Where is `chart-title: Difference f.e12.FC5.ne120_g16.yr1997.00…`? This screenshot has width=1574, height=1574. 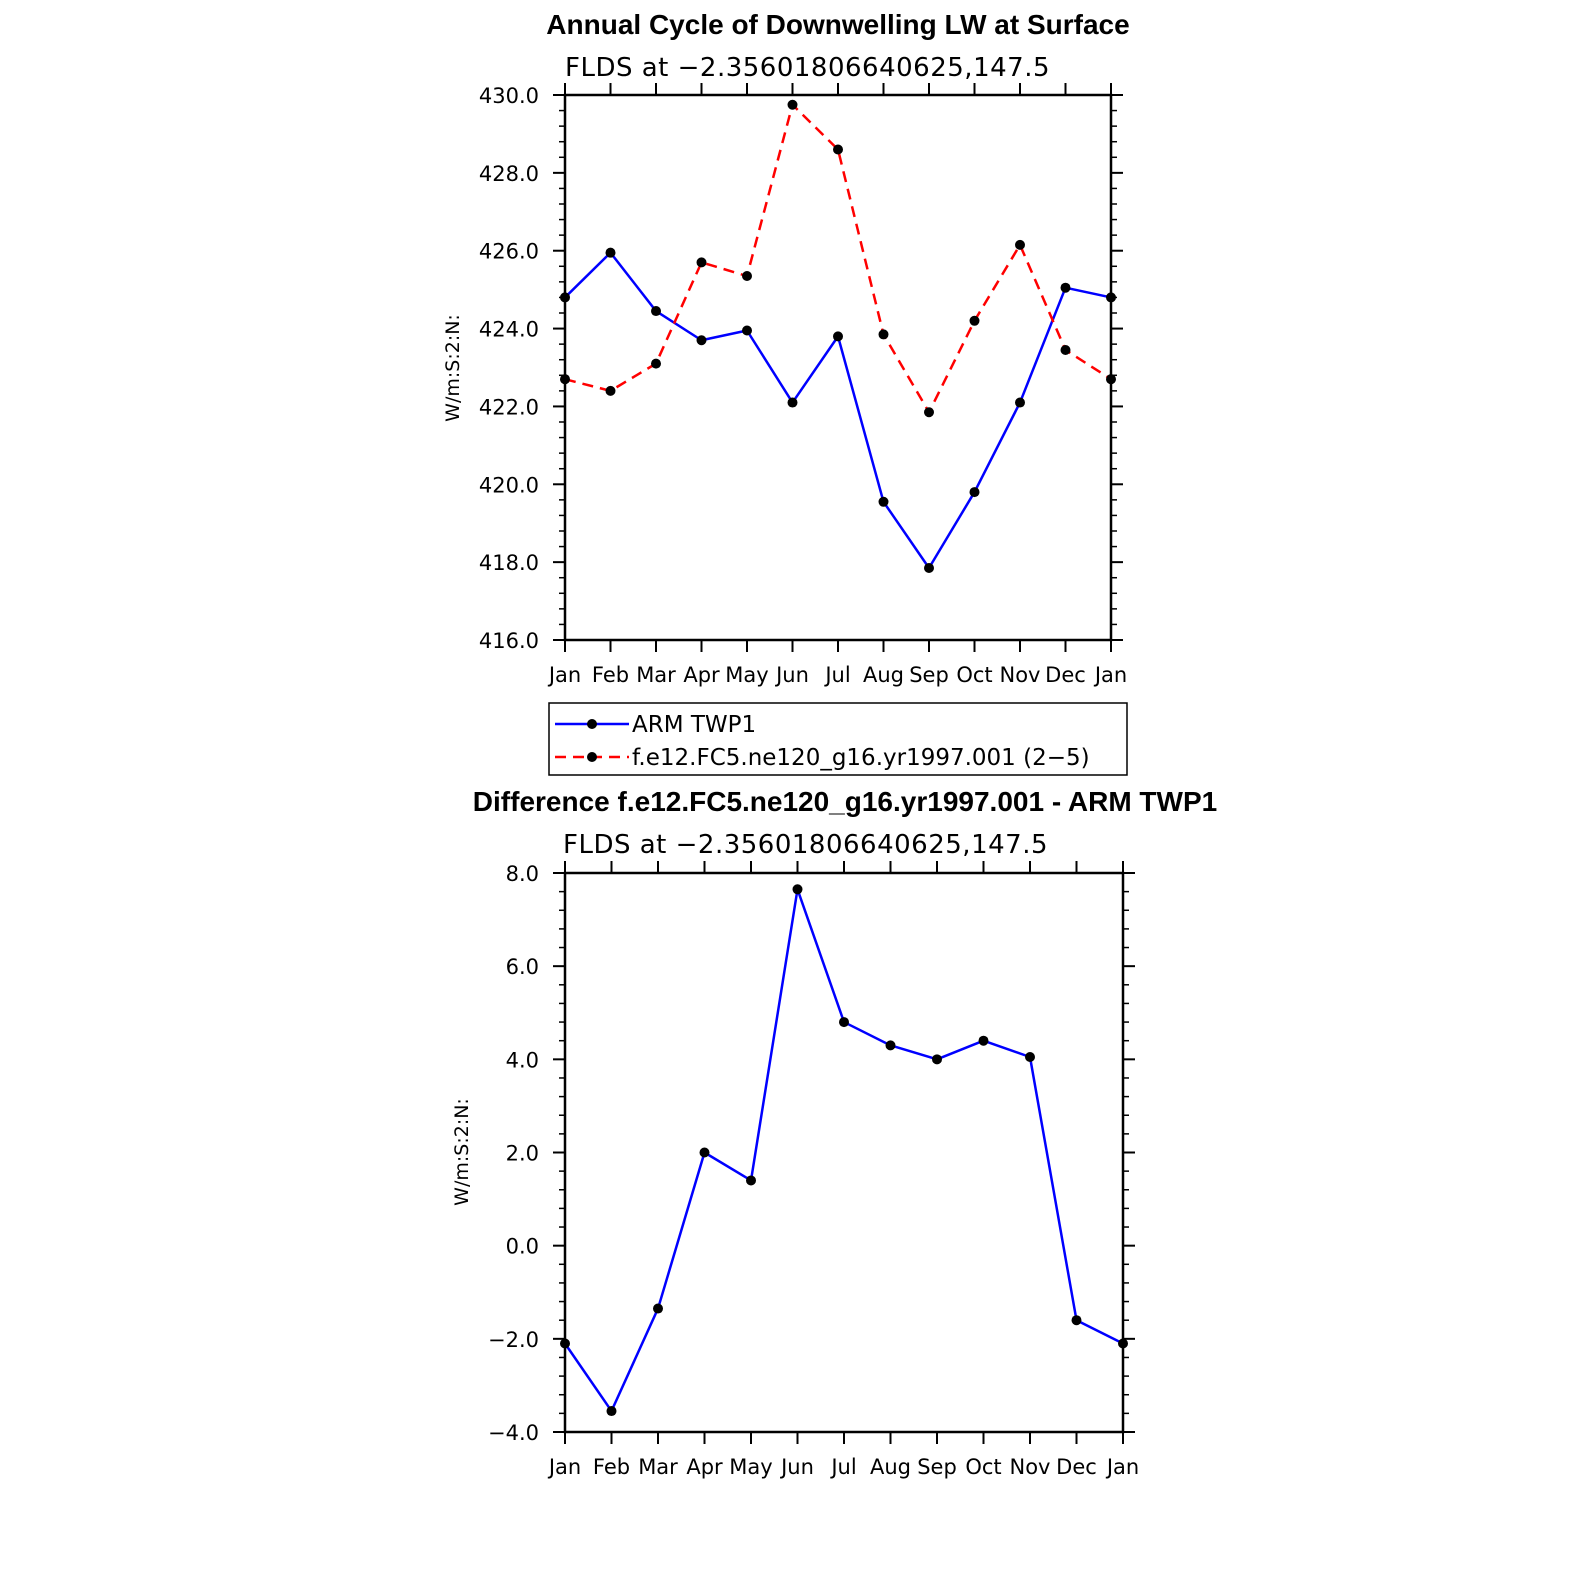 chart-title: Difference f.e12.FC5.ne120_g16.yr1997.00… is located at coordinates (845, 801).